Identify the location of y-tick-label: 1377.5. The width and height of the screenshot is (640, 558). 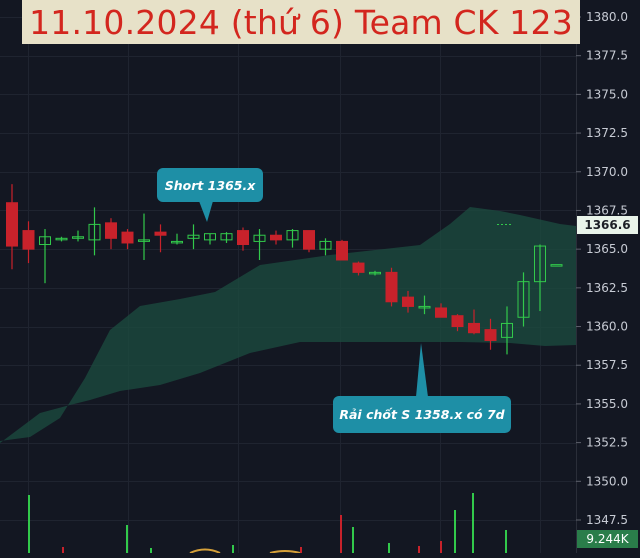
(607, 56).